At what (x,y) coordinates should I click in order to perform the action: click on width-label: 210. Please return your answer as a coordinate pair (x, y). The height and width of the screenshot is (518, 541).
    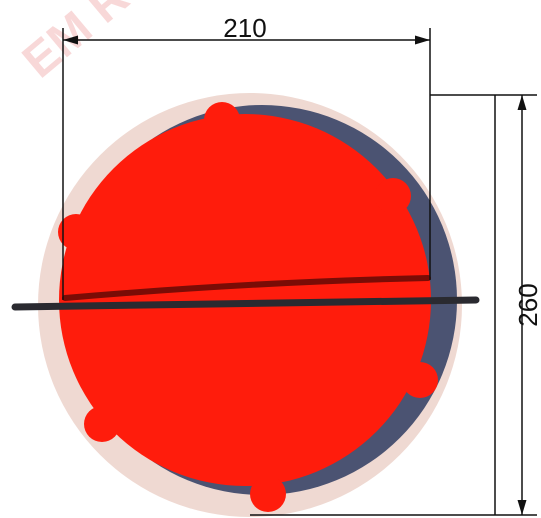
    Looking at the image, I should click on (244, 28).